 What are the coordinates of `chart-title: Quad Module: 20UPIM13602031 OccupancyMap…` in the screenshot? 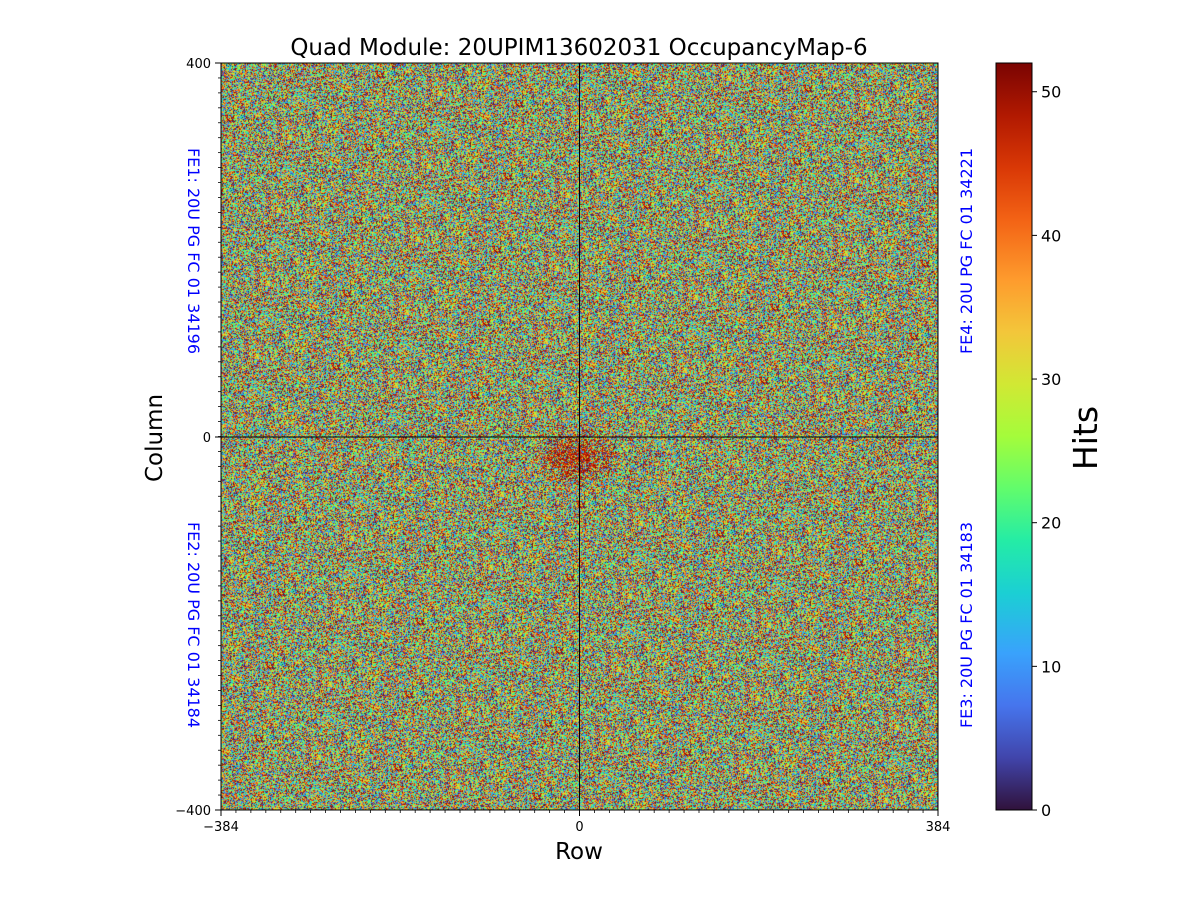 It's located at (578, 48).